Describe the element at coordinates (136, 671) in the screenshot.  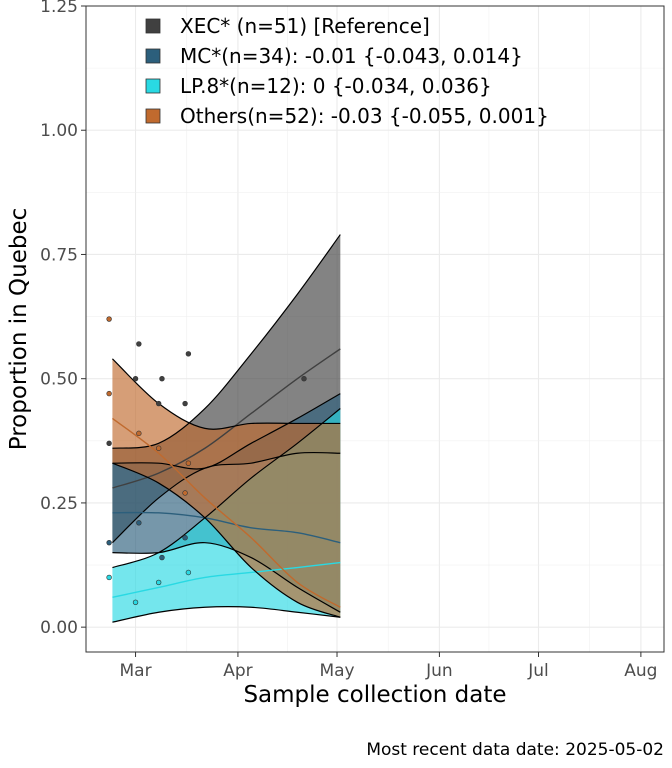
I see `x-tick-label: Mar` at that location.